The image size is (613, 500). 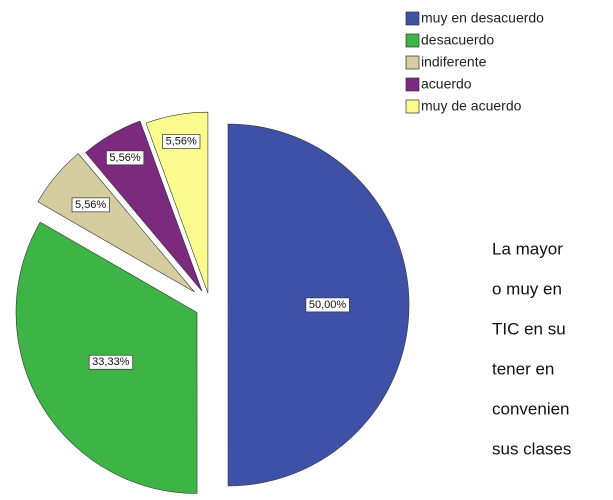 What do you see at coordinates (482, 18) in the screenshot?
I see `legend-label: muy en desacuerdo` at bounding box center [482, 18].